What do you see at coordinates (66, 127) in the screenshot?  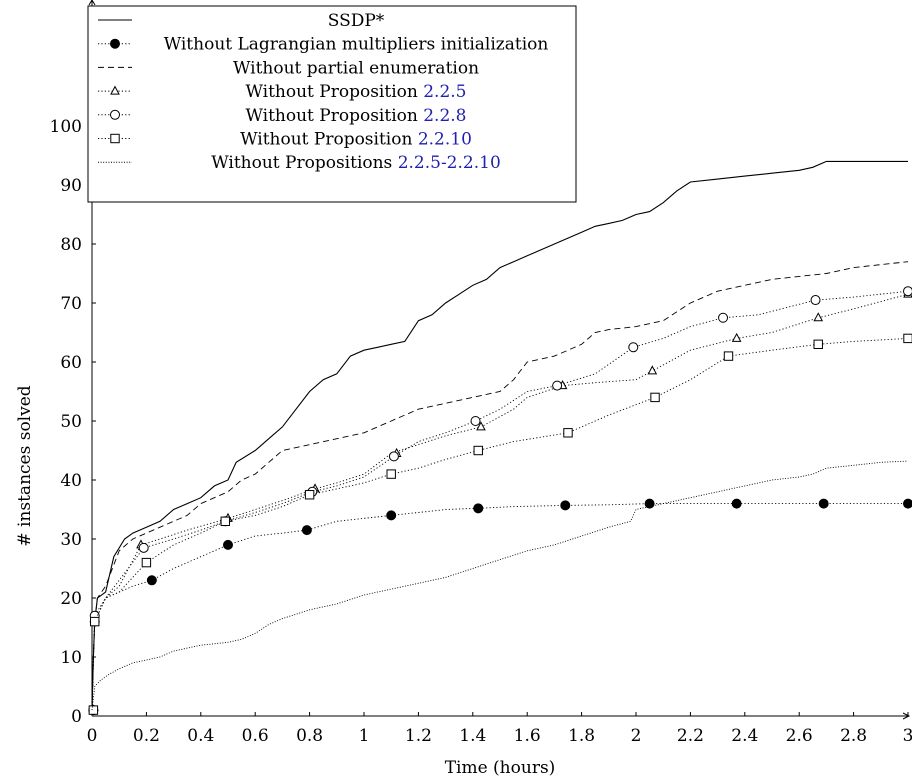 I see `y-tick-label: 100` at bounding box center [66, 127].